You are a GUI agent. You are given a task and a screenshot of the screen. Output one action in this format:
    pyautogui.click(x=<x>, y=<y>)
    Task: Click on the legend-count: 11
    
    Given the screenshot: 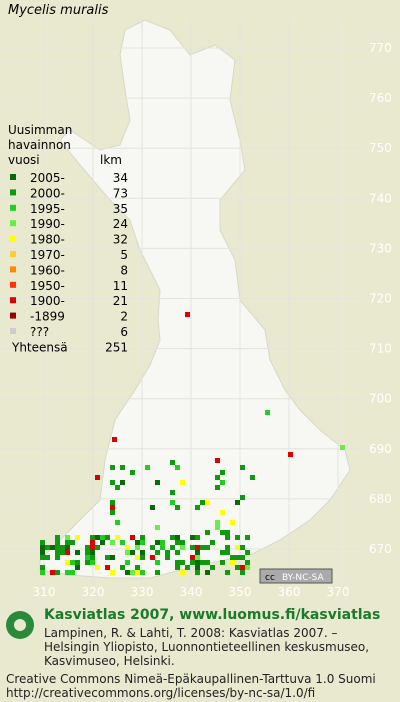 What is the action you would take?
    pyautogui.click(x=120, y=286)
    